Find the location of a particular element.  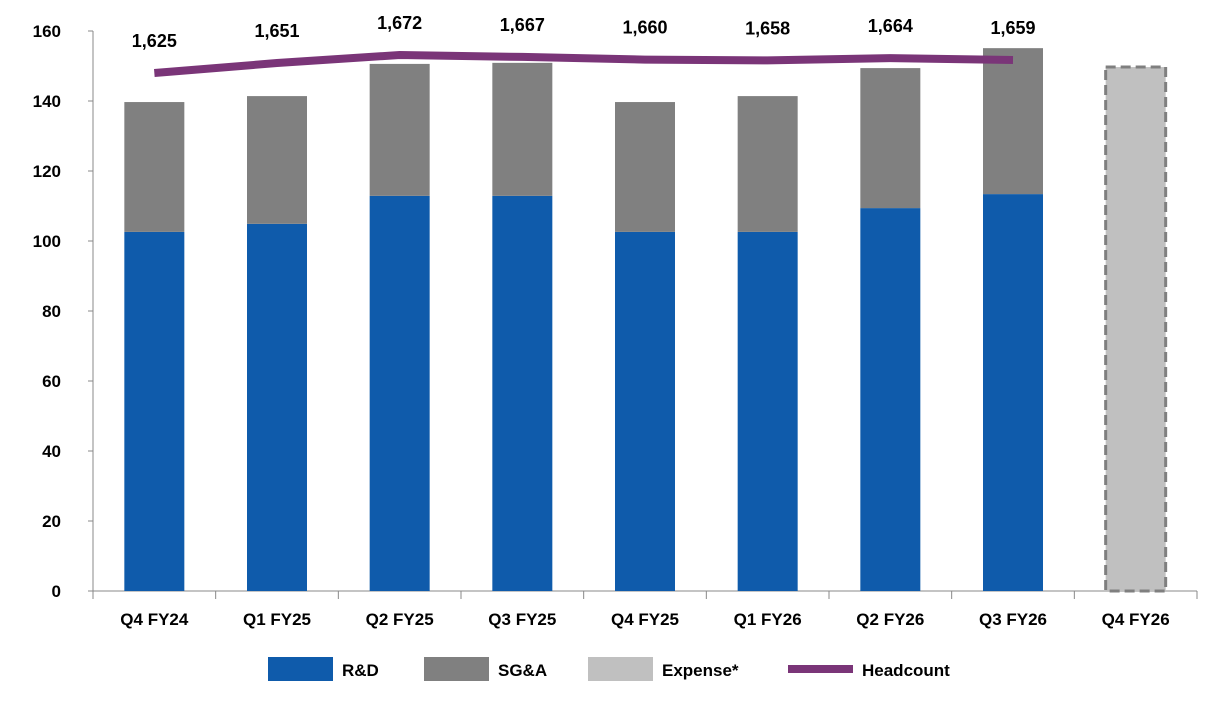

y-tick-label: 120 is located at coordinates (47, 171).